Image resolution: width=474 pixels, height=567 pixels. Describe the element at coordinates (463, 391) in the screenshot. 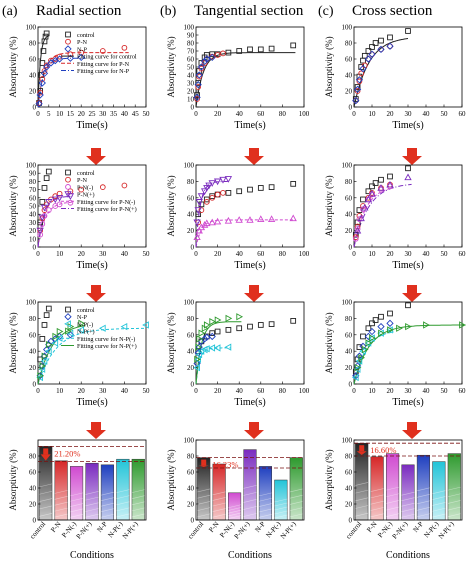

I see `x-tick-label: 60` at that location.